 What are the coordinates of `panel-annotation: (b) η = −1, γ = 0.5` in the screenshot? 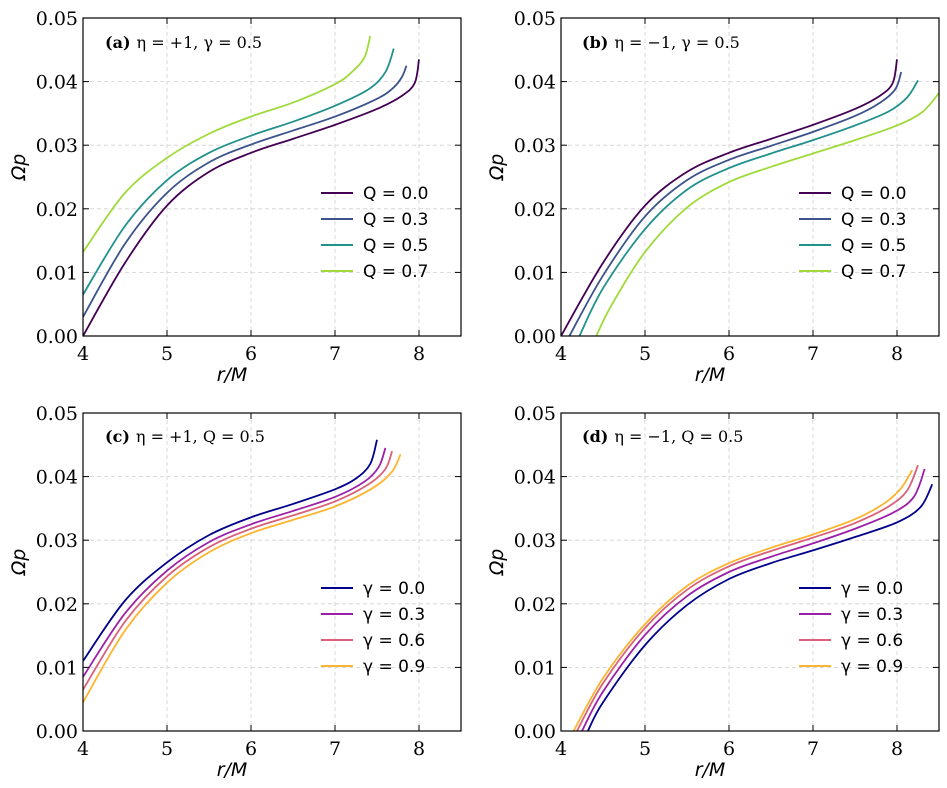 It's located at (661, 42).